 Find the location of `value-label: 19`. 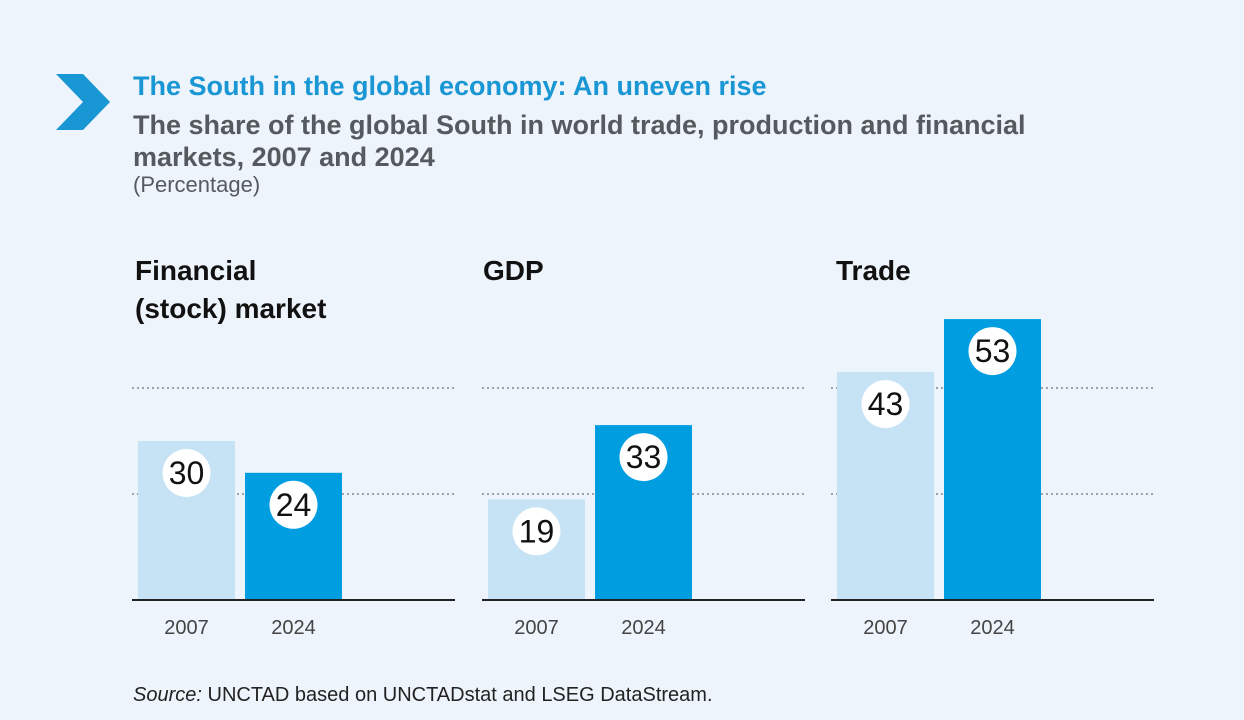

value-label: 19 is located at coordinates (537, 531).